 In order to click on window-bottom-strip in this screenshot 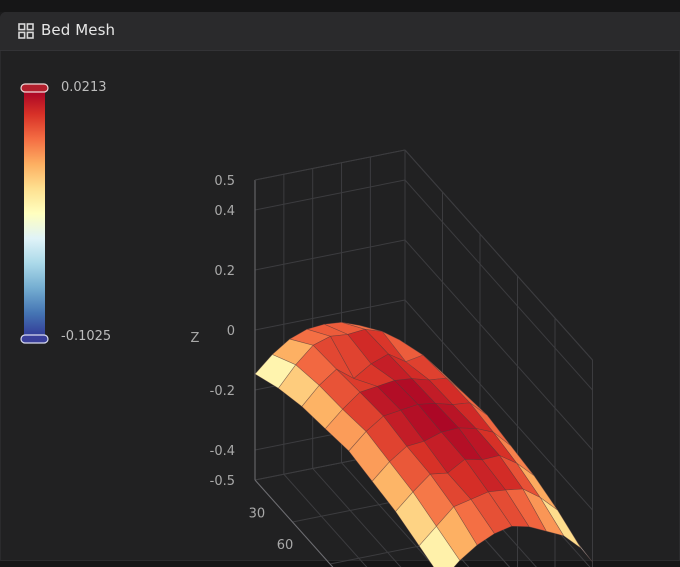, I will do `click(340, 564)`.